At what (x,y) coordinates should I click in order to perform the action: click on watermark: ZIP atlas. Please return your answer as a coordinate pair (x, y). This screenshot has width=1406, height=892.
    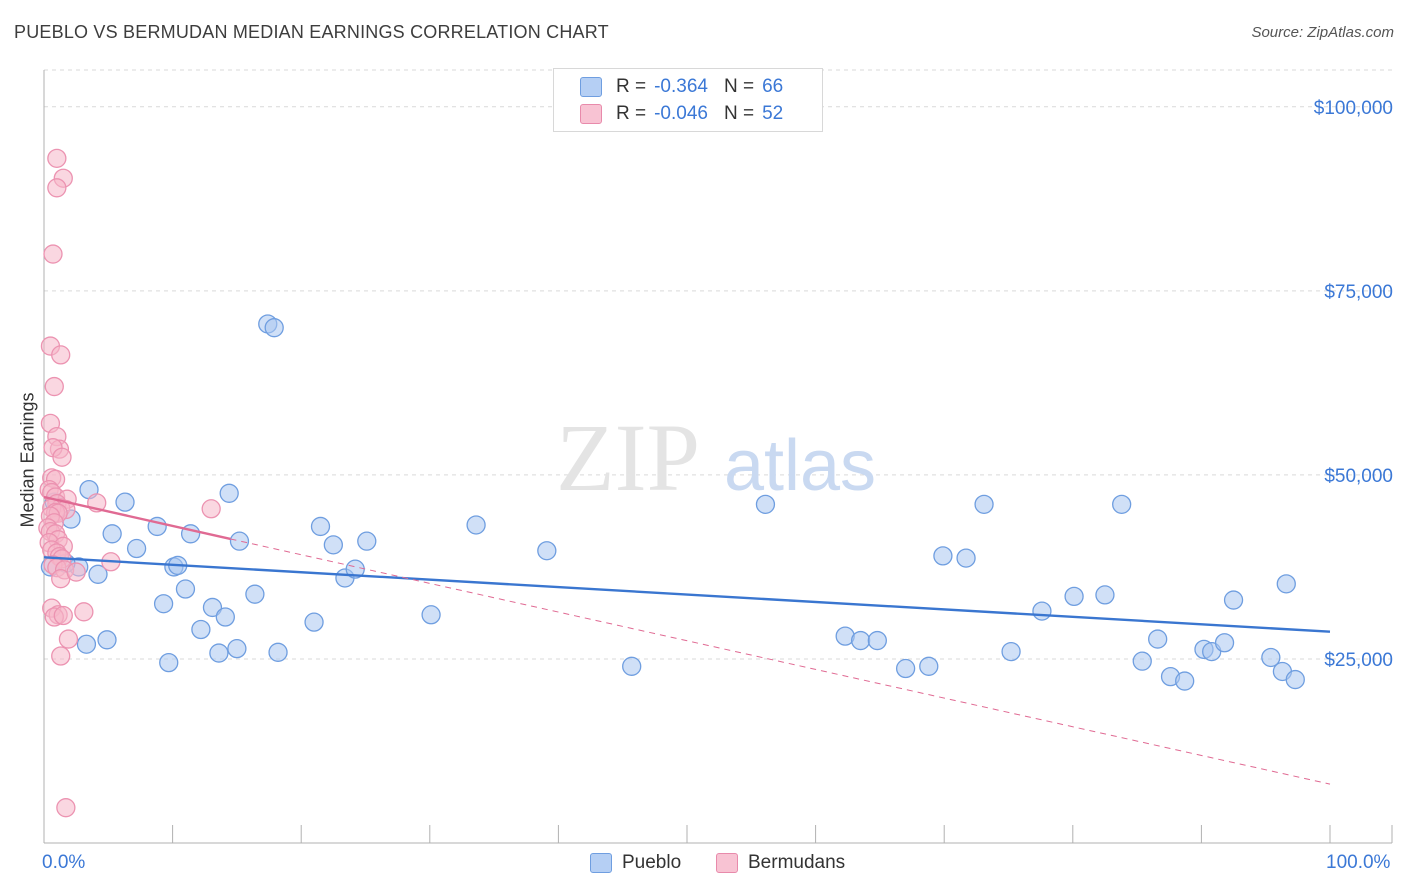
    Looking at the image, I should click on (716, 457).